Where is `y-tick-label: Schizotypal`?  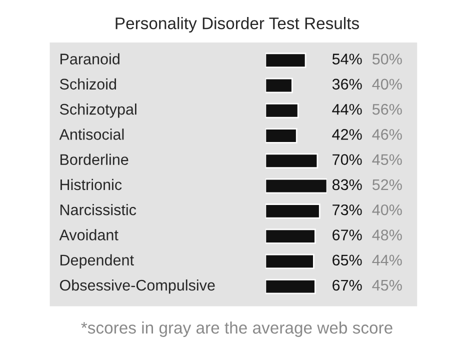 y-tick-label: Schizotypal is located at coordinates (98, 111).